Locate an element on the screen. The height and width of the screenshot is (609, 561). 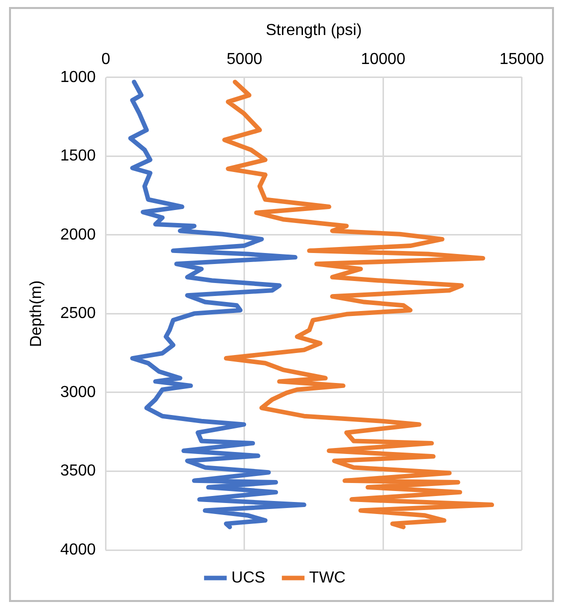
x-tick-label: 0 is located at coordinates (105, 59).